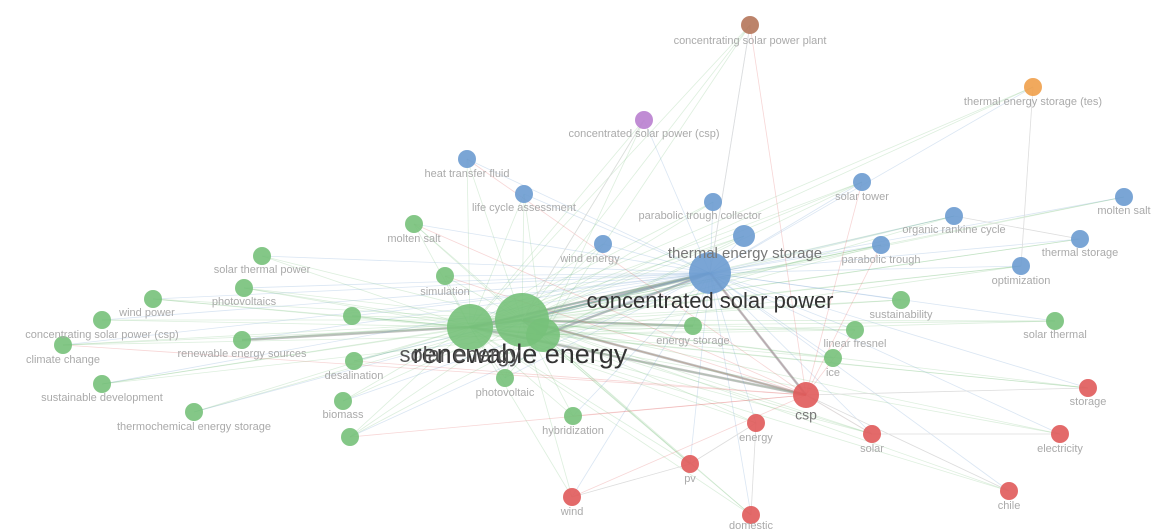  I want to click on node-label: solar thermal power, so click(262, 270).